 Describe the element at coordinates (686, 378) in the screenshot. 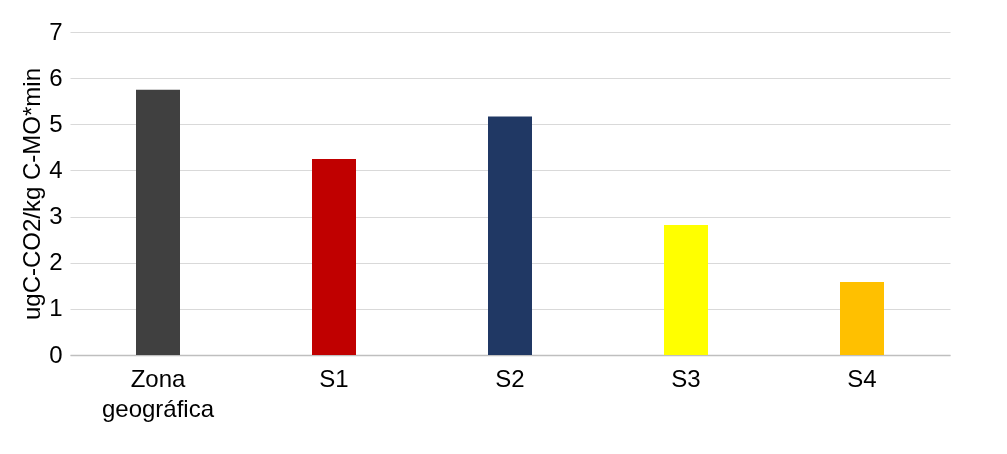

I see `x-tick-label: S3` at that location.